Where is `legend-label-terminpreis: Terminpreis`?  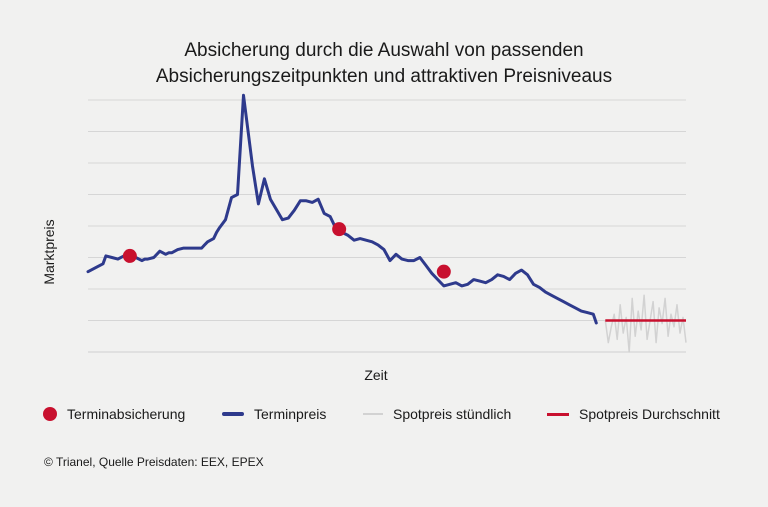
legend-label-terminpreis: Terminpreis is located at coordinates (290, 414).